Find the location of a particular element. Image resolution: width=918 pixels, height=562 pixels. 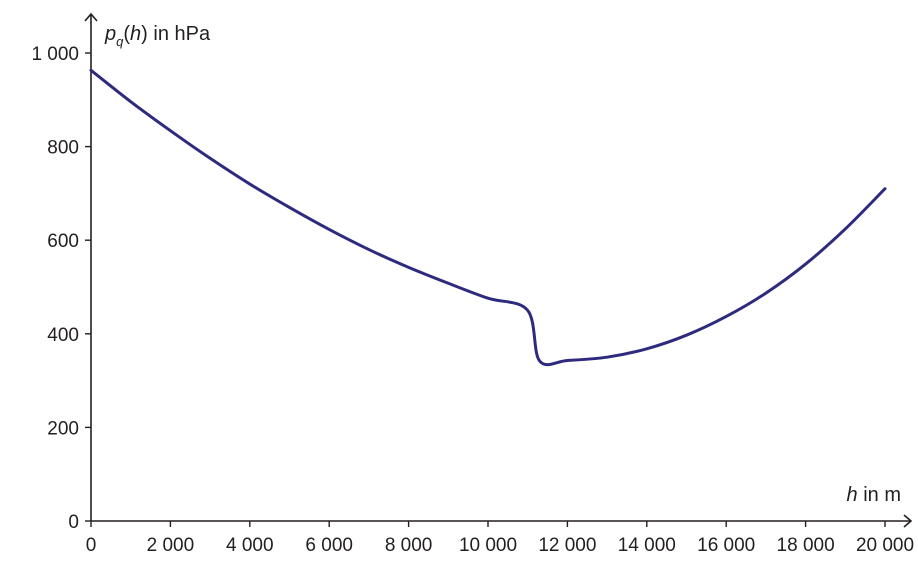

y-axis-title-arg: h is located at coordinates (135, 34).